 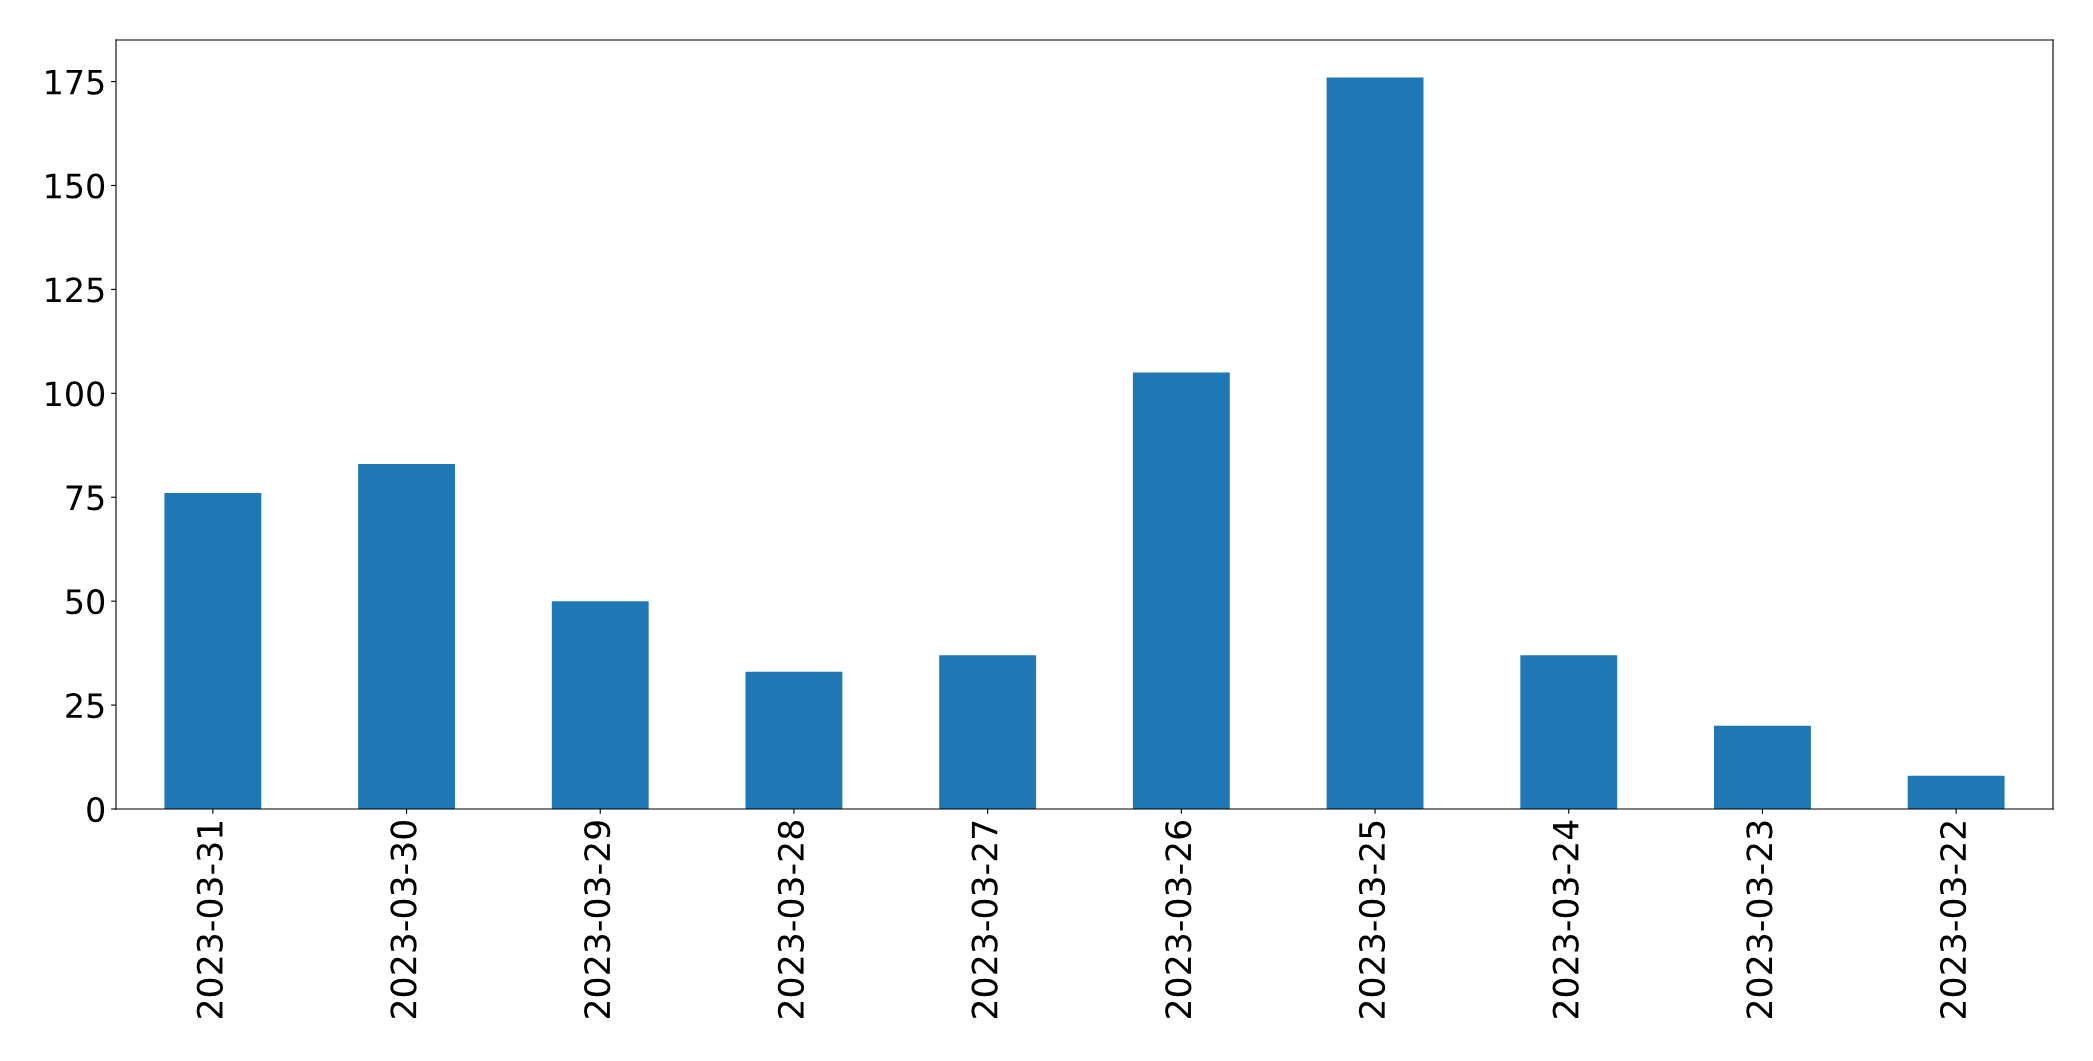 What do you see at coordinates (403, 919) in the screenshot?
I see `x-tick-label: 2023-03-30` at bounding box center [403, 919].